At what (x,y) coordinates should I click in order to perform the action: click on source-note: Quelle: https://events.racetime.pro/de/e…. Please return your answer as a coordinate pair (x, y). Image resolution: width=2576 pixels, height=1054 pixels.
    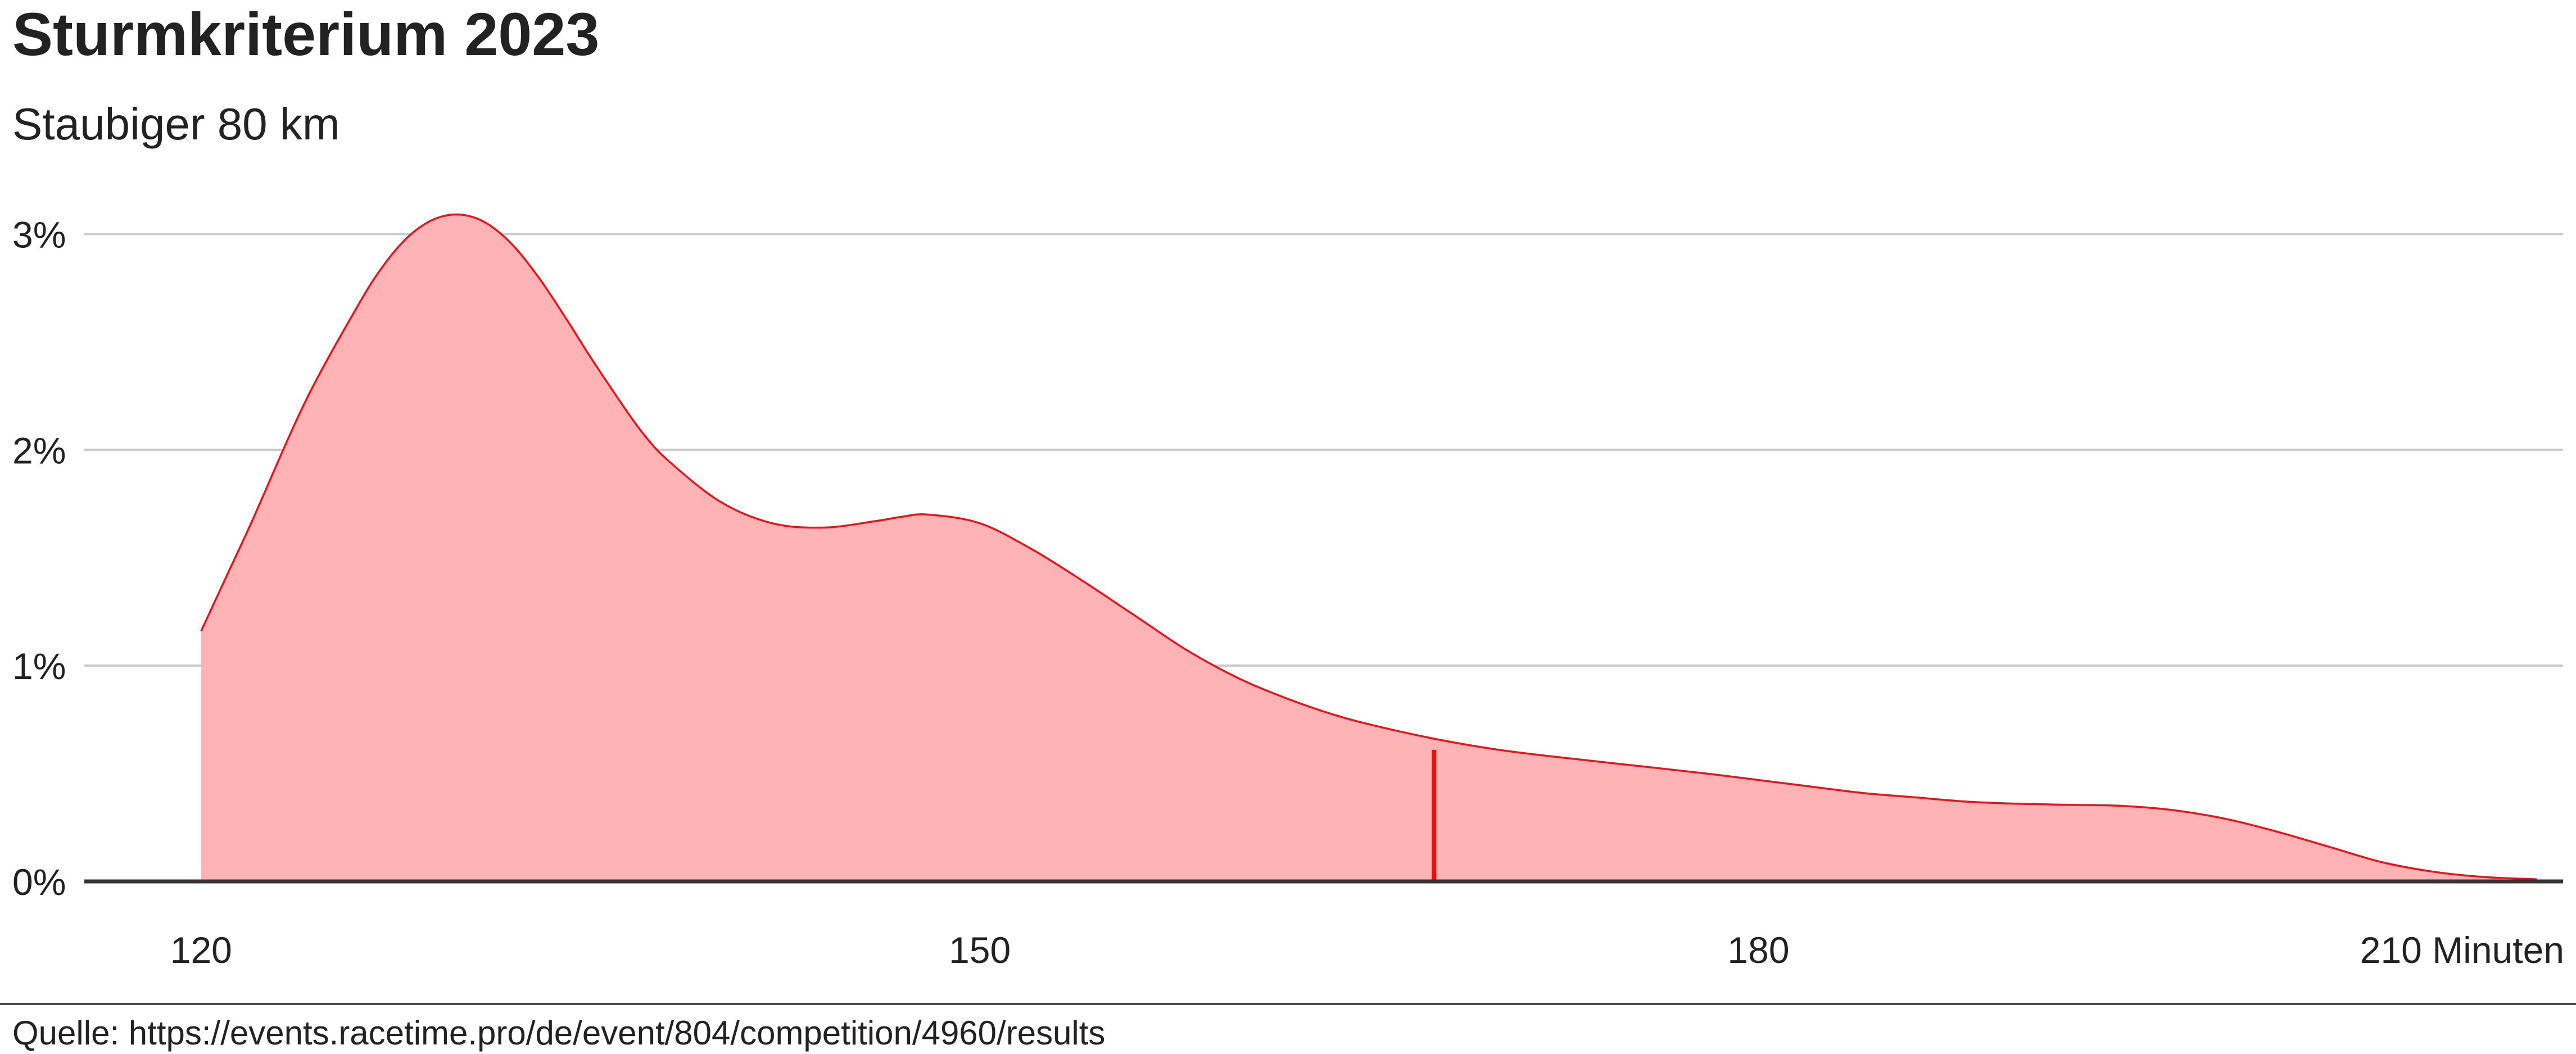
    Looking at the image, I should click on (558, 1033).